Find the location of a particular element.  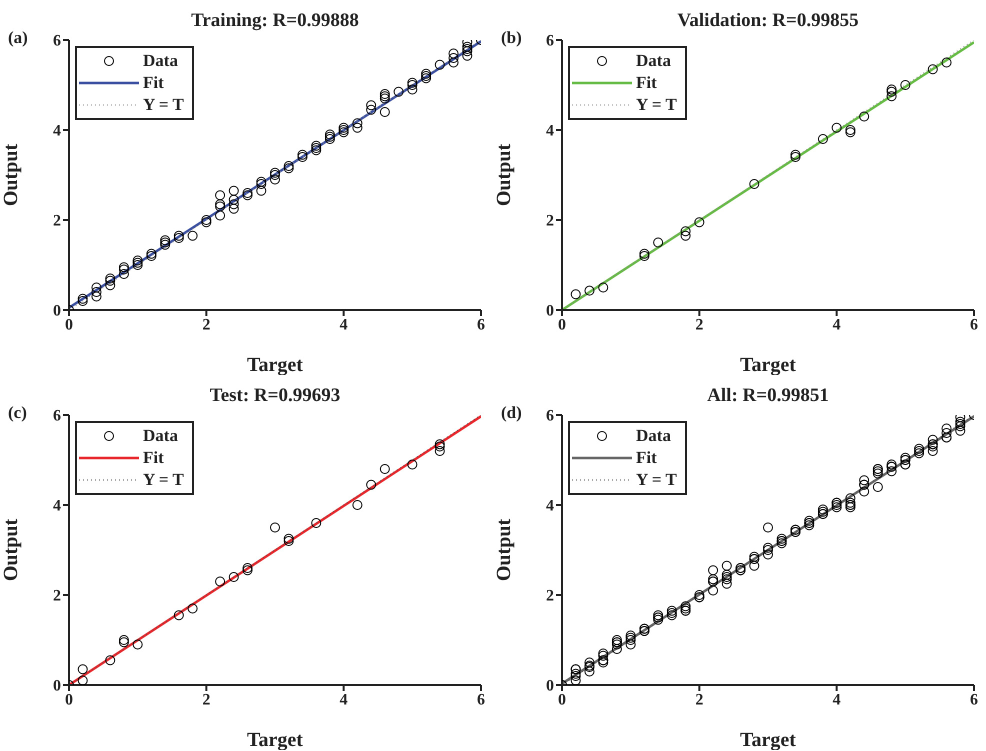

text: (d) is located at coordinates (511, 413).